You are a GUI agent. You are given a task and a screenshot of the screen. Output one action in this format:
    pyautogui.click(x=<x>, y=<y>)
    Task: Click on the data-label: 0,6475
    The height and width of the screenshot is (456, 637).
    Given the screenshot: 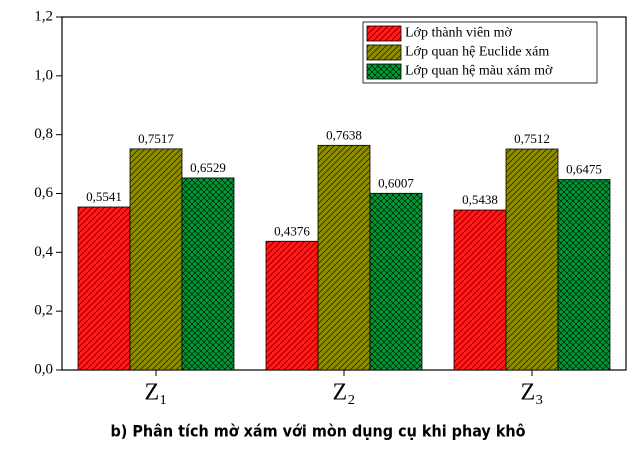 What is the action you would take?
    pyautogui.click(x=584, y=169)
    